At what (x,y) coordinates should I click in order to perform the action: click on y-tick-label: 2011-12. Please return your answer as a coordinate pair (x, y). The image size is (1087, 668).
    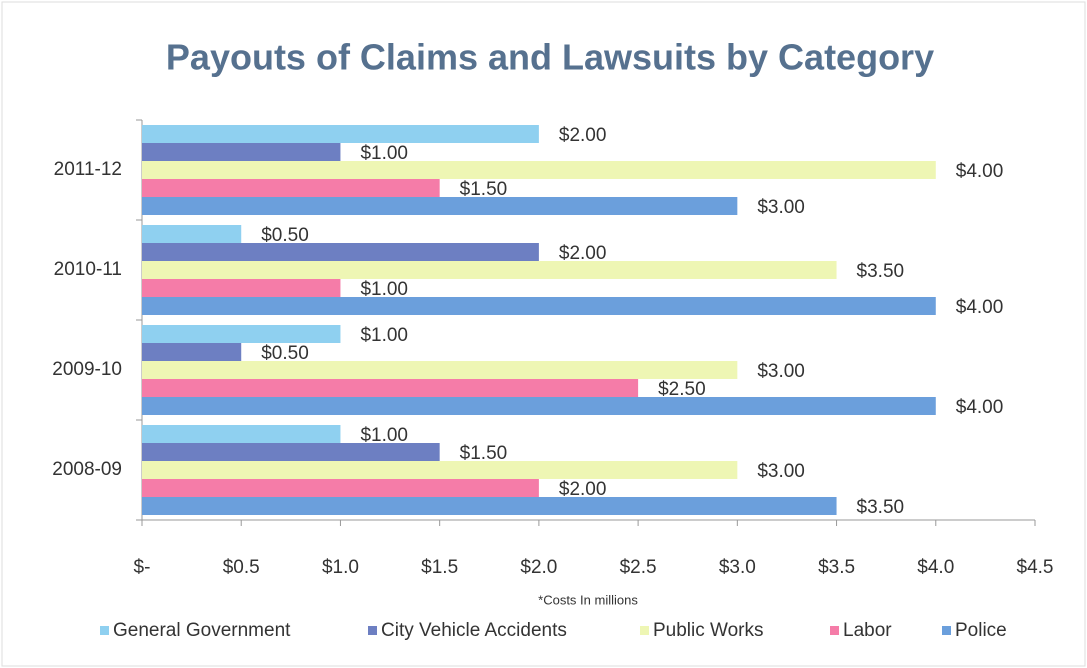
    Looking at the image, I should click on (88, 169).